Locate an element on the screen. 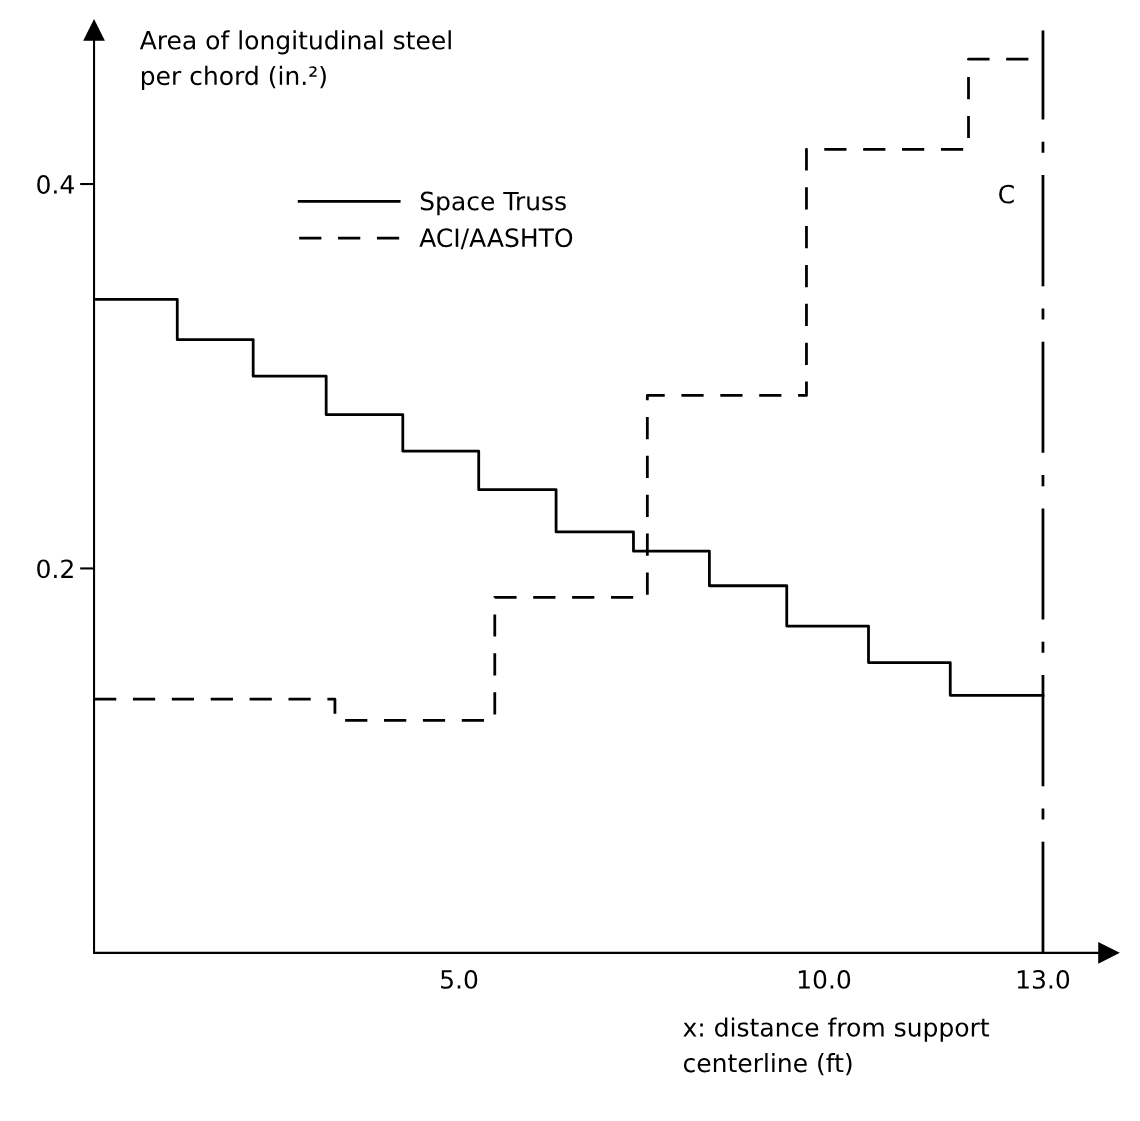 The height and width of the screenshot is (1121, 1140). y-tick-label: 0.4 is located at coordinates (55, 184).